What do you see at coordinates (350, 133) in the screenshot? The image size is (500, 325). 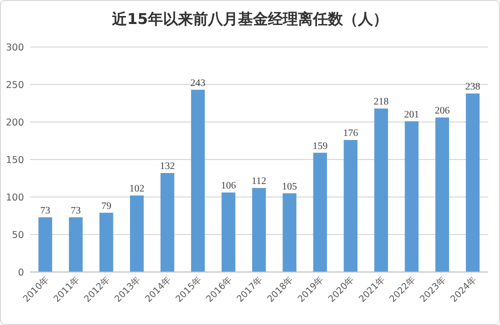 I see `data-label: 176` at bounding box center [350, 133].